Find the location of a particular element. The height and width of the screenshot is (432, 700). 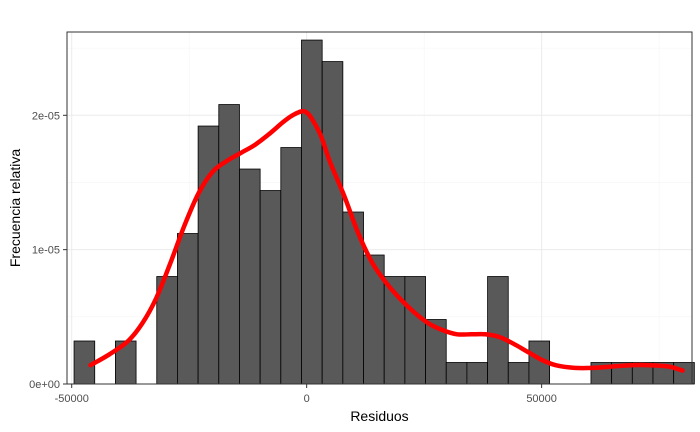

y-tick-label: 2e-05 is located at coordinates (46, 116).